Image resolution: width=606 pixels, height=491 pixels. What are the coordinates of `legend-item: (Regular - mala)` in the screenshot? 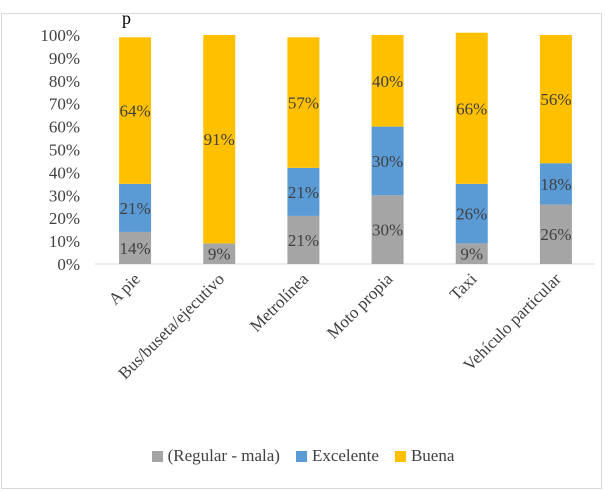 It's located at (215, 456).